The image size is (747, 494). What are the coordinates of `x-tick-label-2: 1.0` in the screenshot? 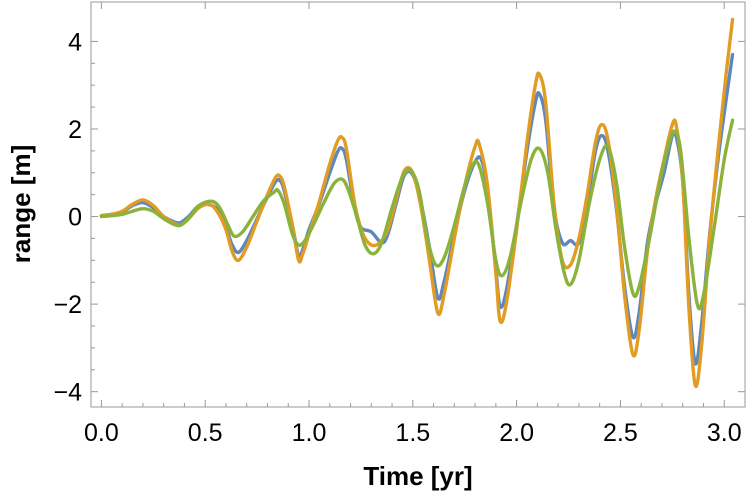 It's located at (309, 433).